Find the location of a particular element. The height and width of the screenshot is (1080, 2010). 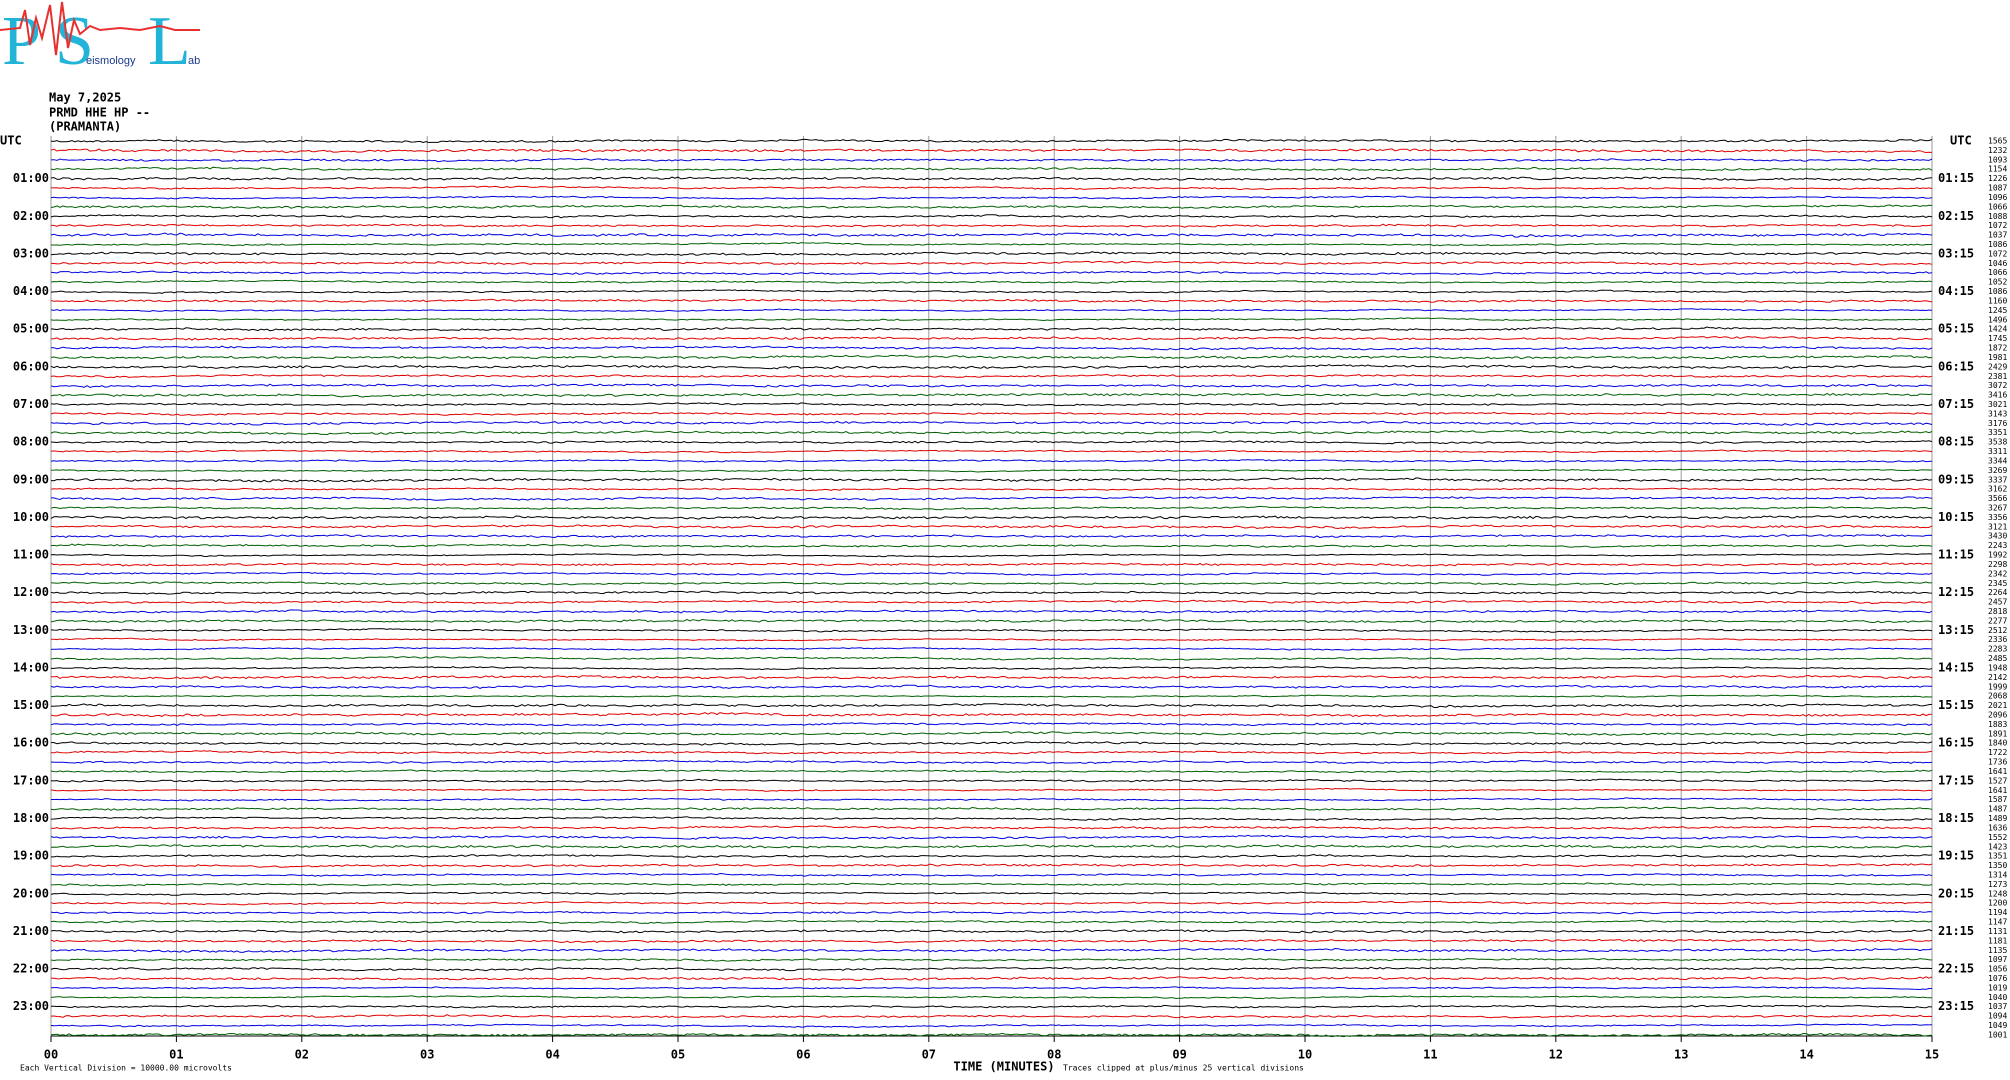

trace-number: 2818 is located at coordinates (1997, 611).